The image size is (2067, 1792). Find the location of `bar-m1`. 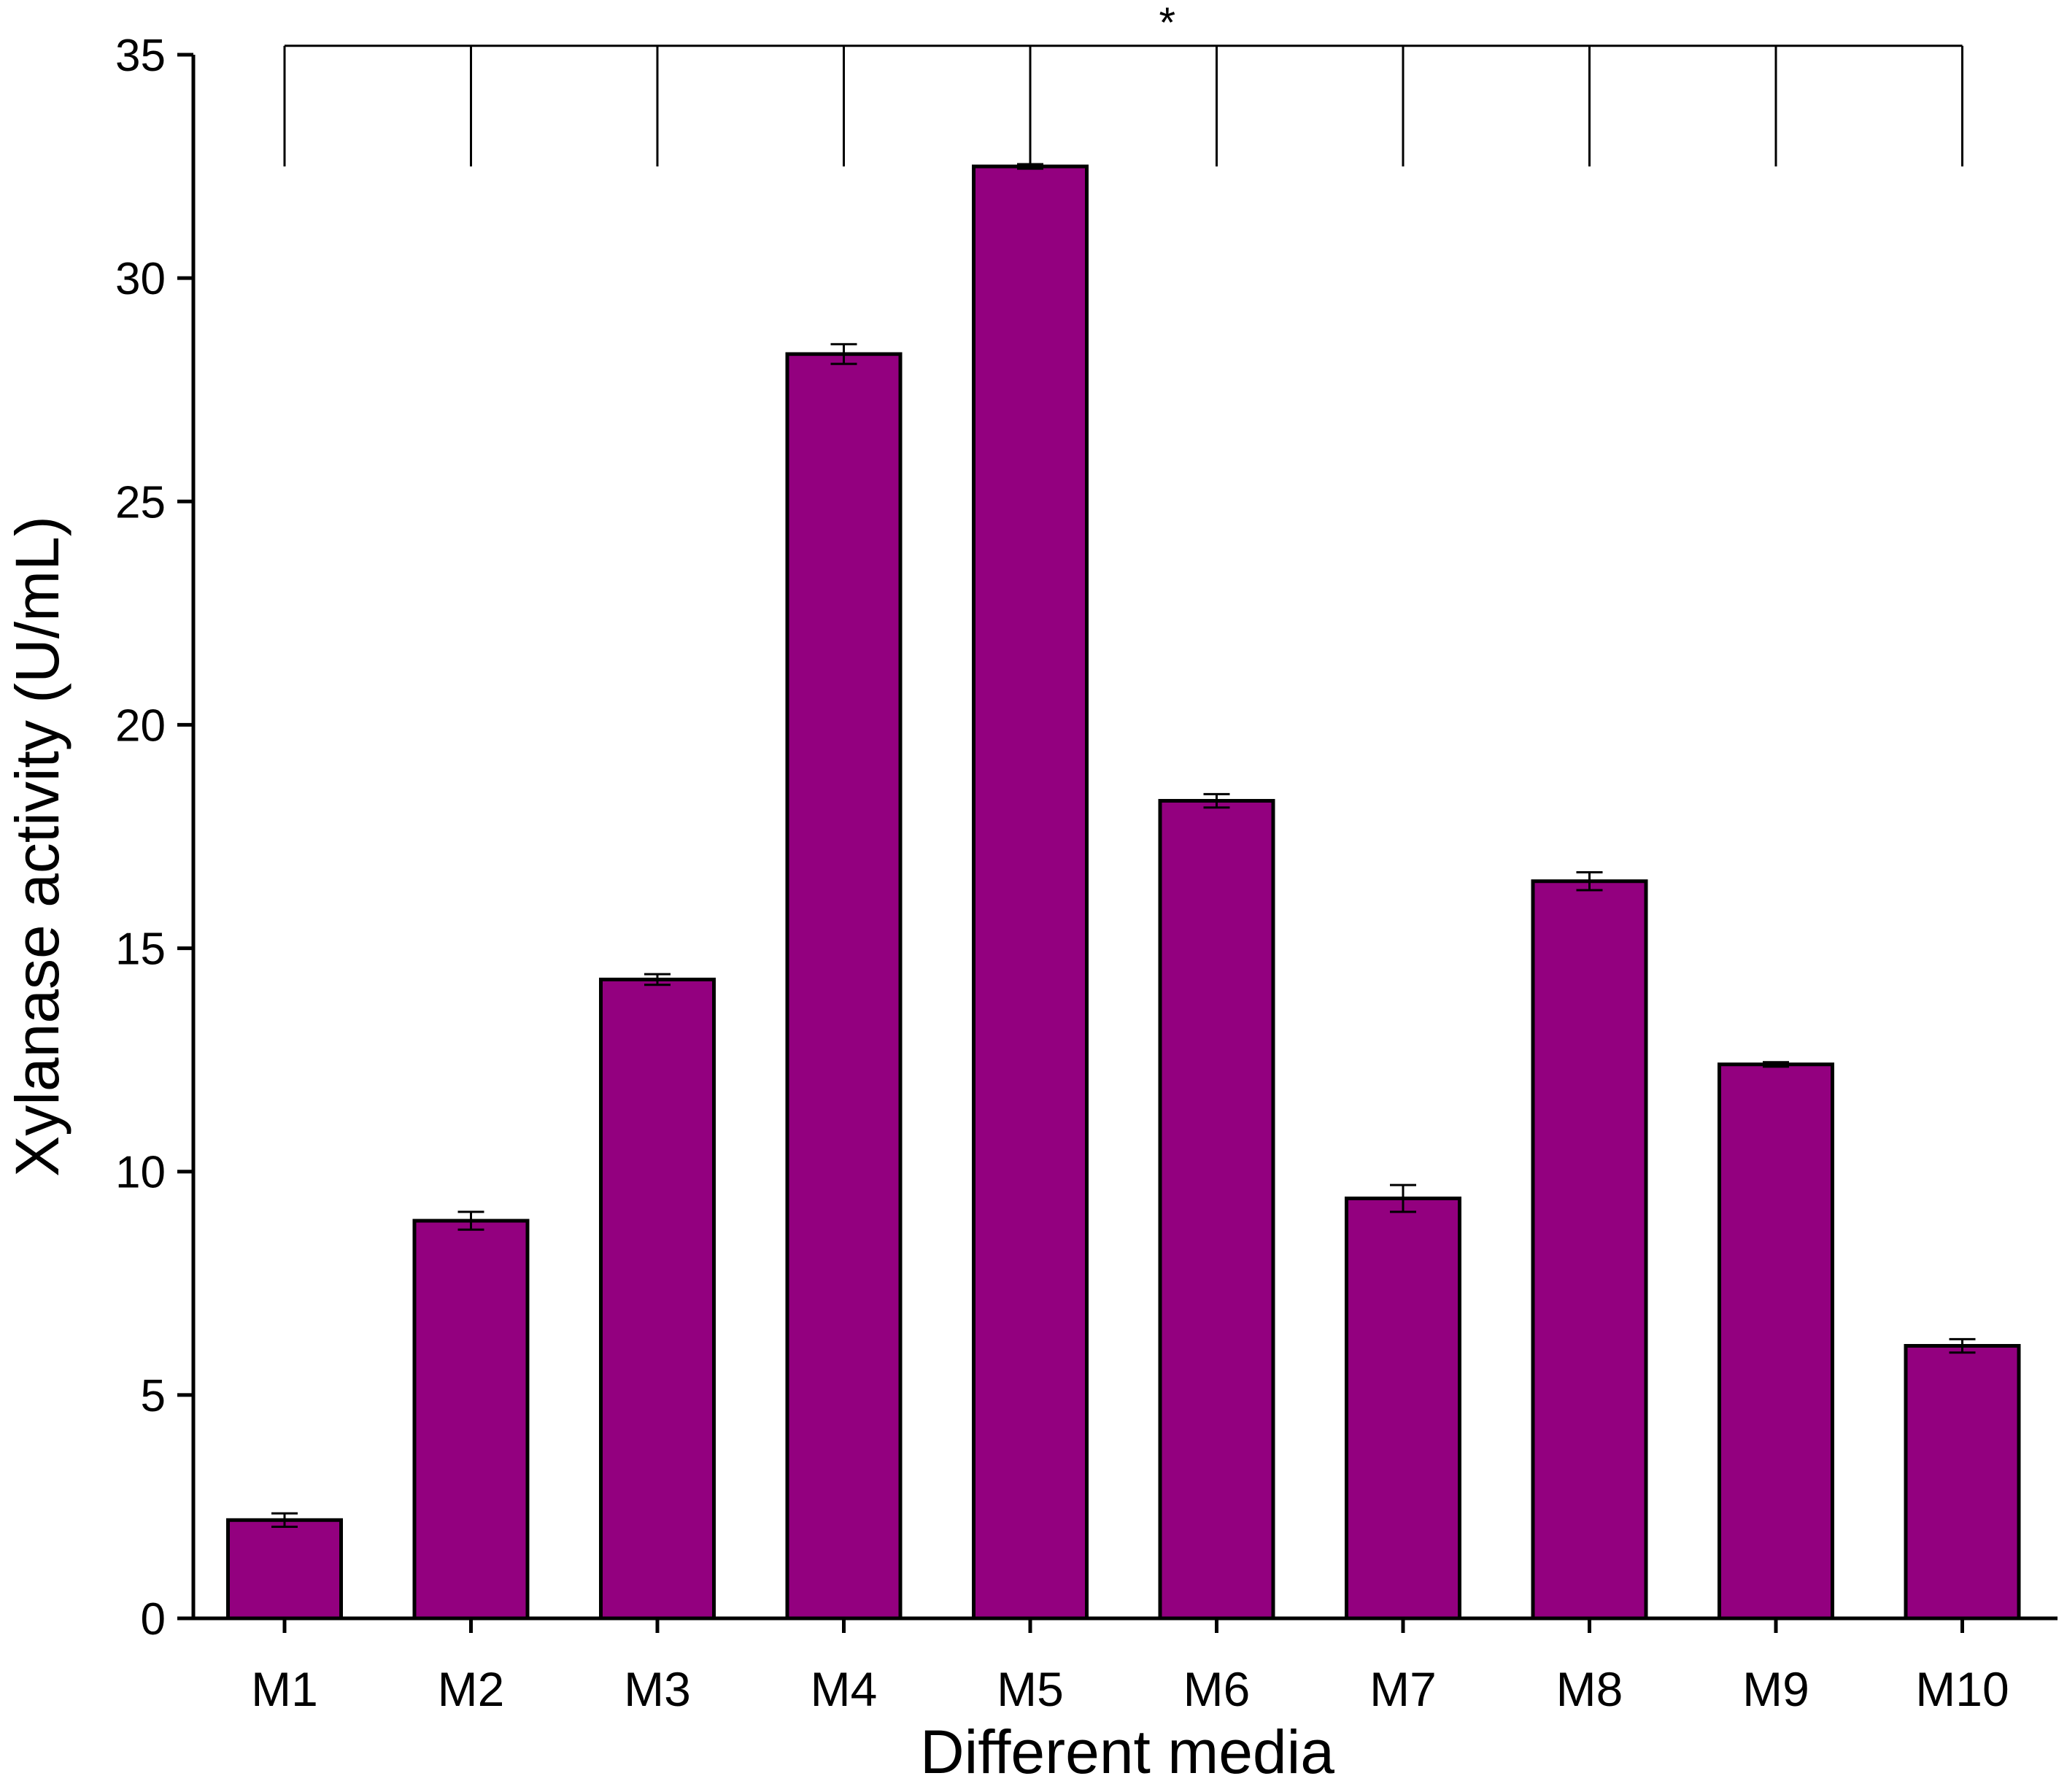

bar-m1 is located at coordinates (284, 1569).